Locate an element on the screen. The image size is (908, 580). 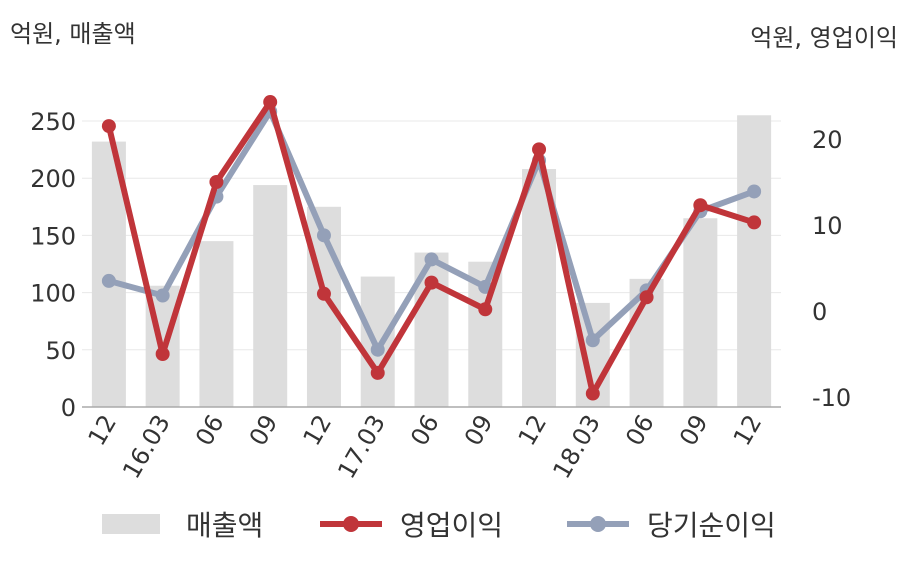
legend-item-sales: 매출액 is located at coordinates (182, 524).